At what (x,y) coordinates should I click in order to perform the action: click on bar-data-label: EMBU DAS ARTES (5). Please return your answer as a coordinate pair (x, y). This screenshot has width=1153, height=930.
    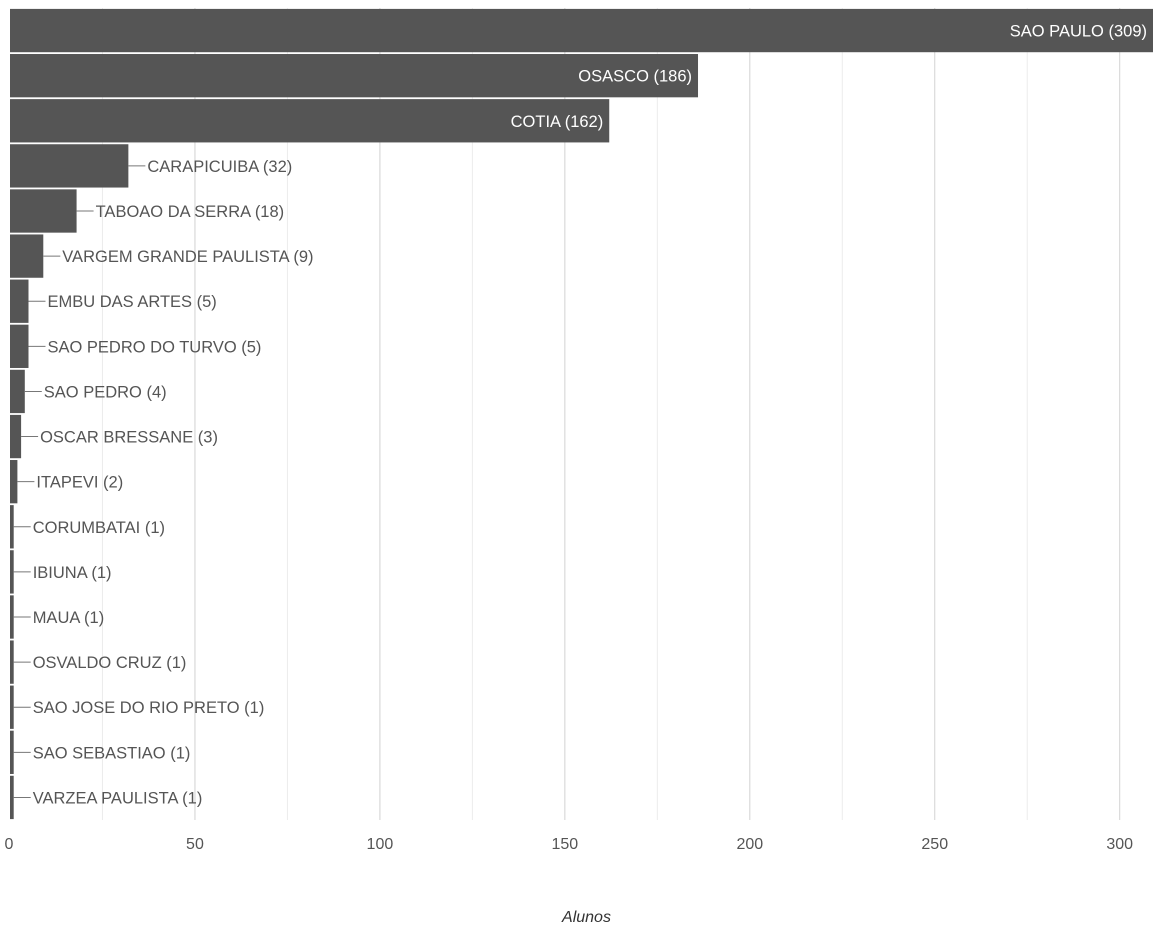
    Looking at the image, I should click on (131, 302).